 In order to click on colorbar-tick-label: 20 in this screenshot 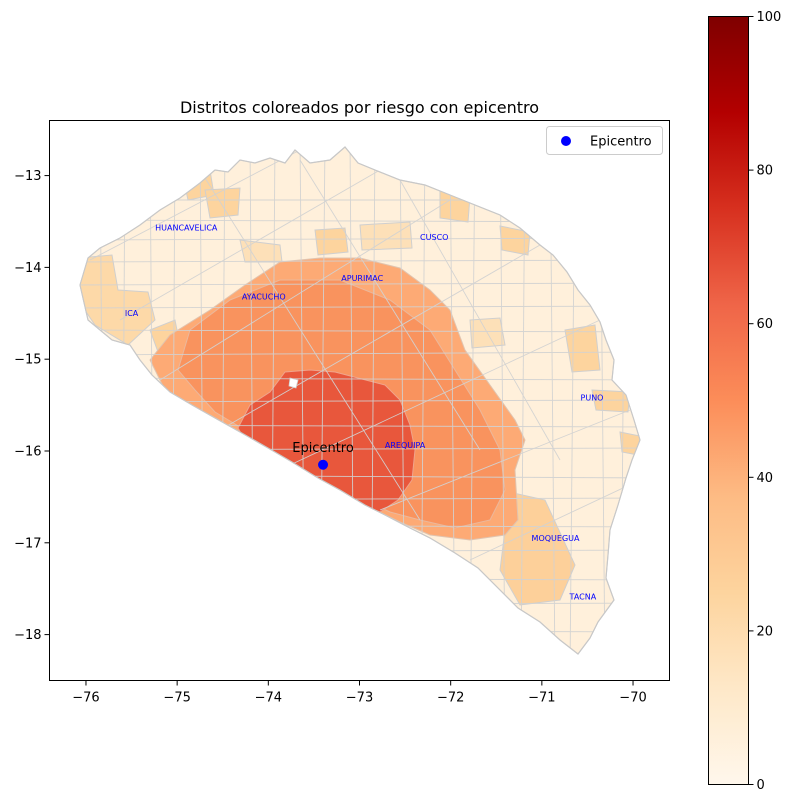, I will do `click(765, 631)`.